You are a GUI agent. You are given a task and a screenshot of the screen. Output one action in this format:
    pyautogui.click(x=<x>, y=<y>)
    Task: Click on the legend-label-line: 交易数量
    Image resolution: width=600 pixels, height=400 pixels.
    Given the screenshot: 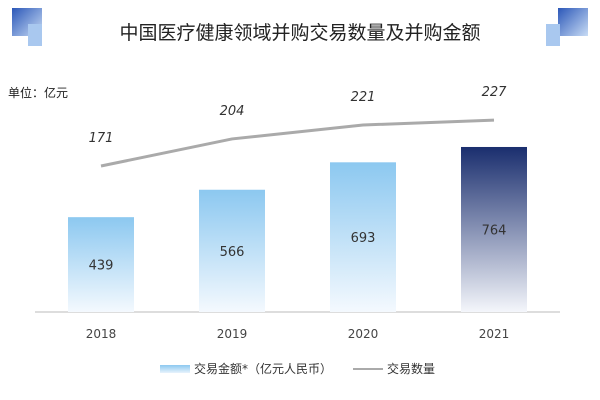 What is the action you would take?
    pyautogui.click(x=411, y=369)
    